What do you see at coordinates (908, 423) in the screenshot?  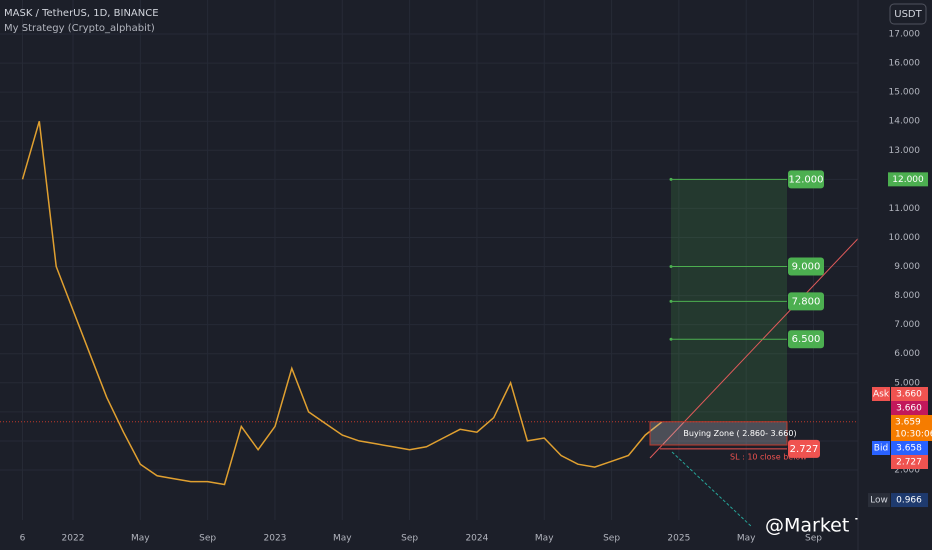 I see `last-value: 3.659` at bounding box center [908, 423].